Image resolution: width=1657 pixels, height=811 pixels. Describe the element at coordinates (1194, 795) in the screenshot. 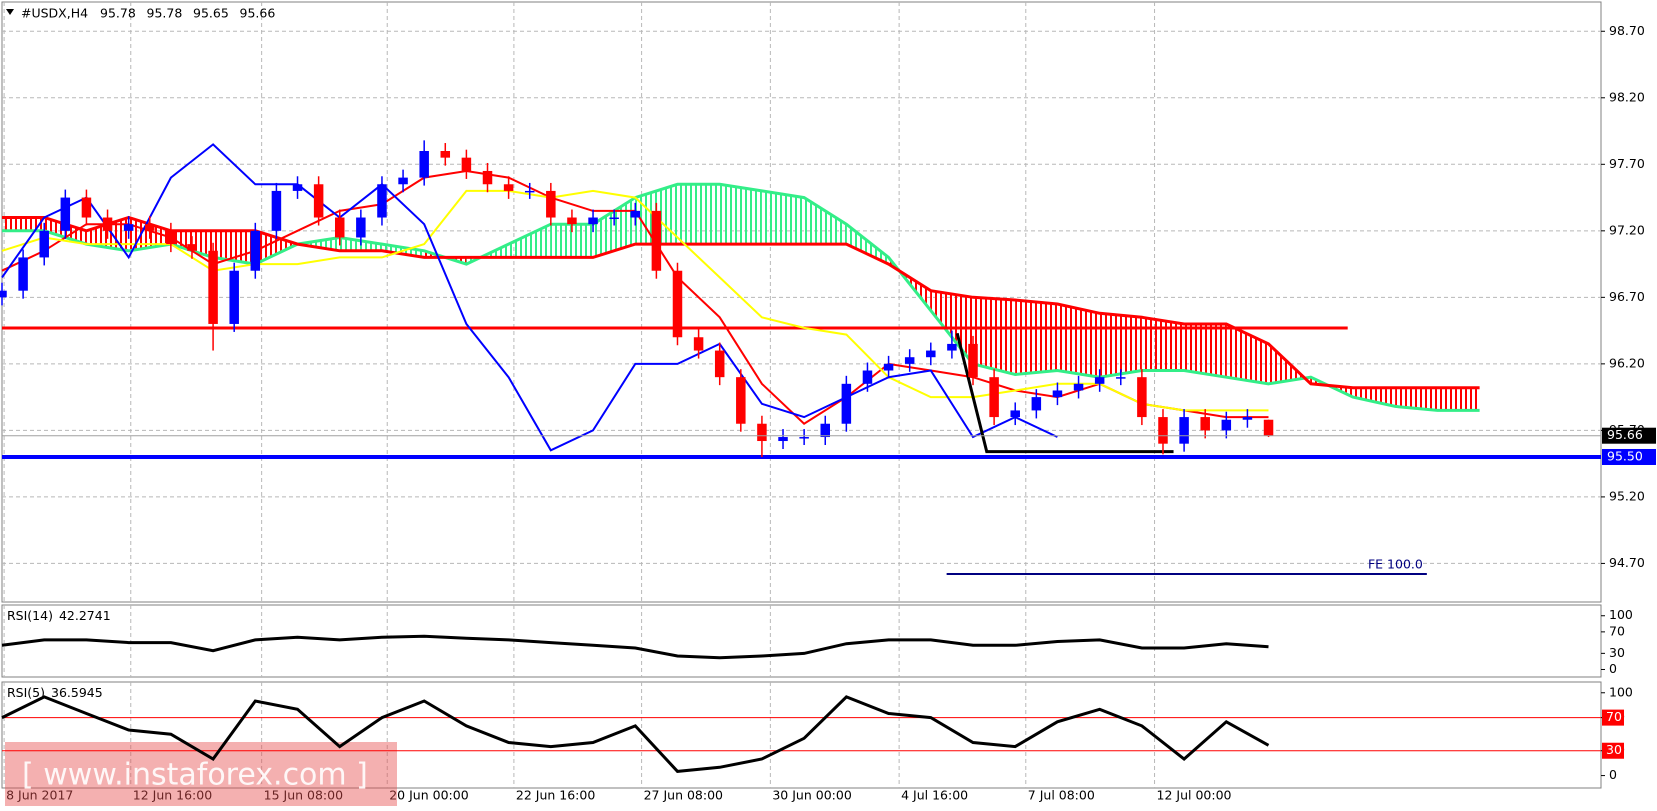

I see `x-tick-label: 12 Jul 00:00` at that location.